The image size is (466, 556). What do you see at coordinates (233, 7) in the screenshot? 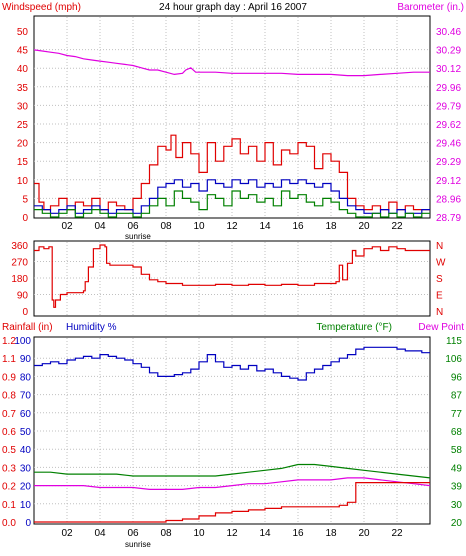
I see `chart-title: 24 hour graph day : April 16 2007` at bounding box center [233, 7].